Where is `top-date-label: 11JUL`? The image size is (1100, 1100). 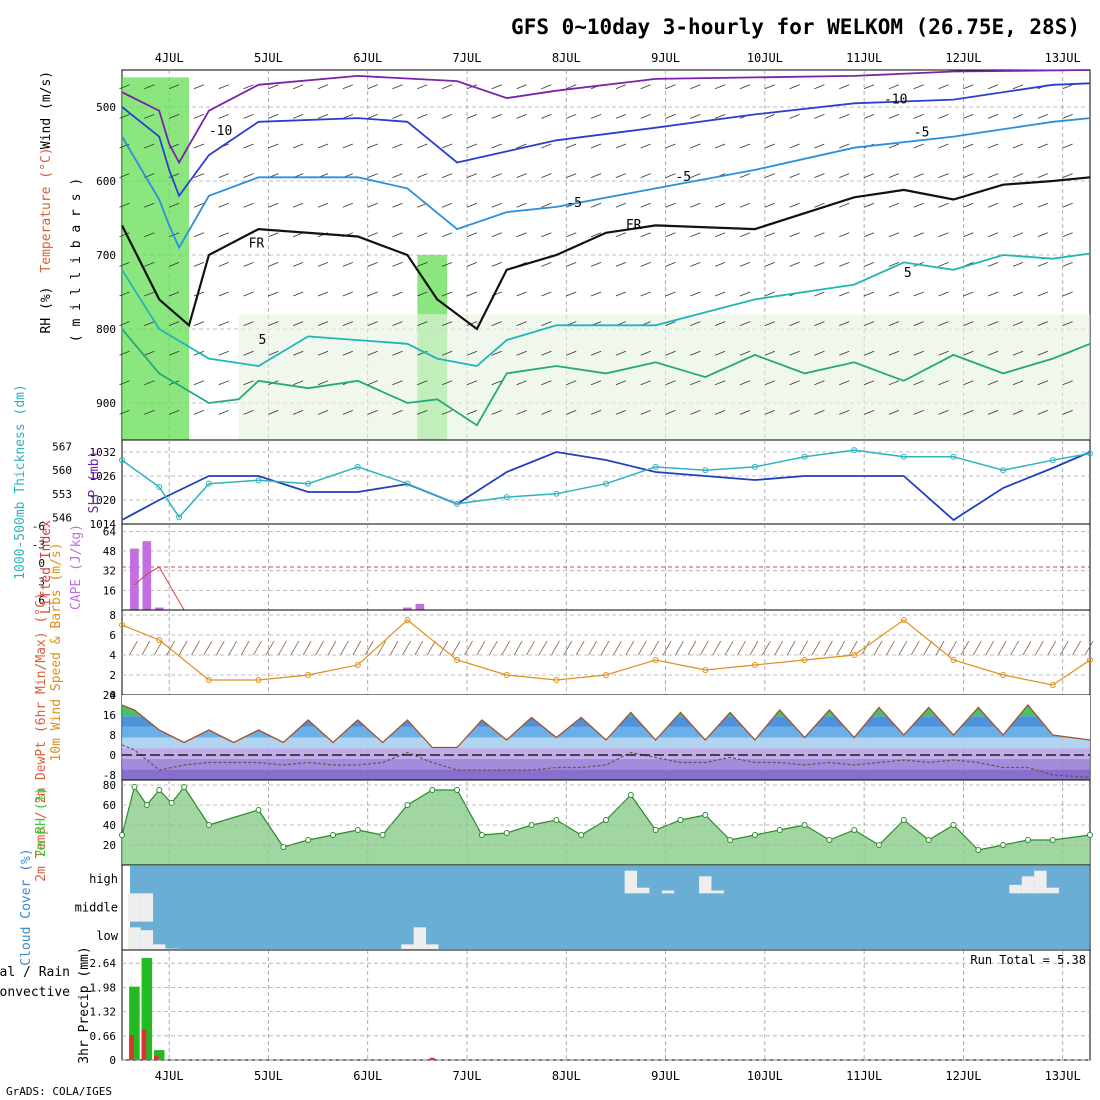 top-date-label: 11JUL is located at coordinates (864, 58).